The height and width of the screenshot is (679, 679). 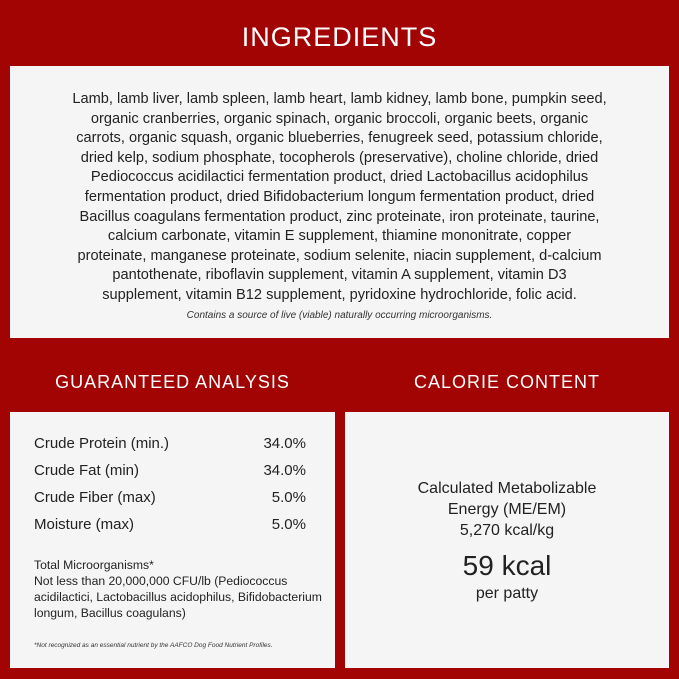 I want to click on analysis-label: Crude Fat (min), so click(x=87, y=470).